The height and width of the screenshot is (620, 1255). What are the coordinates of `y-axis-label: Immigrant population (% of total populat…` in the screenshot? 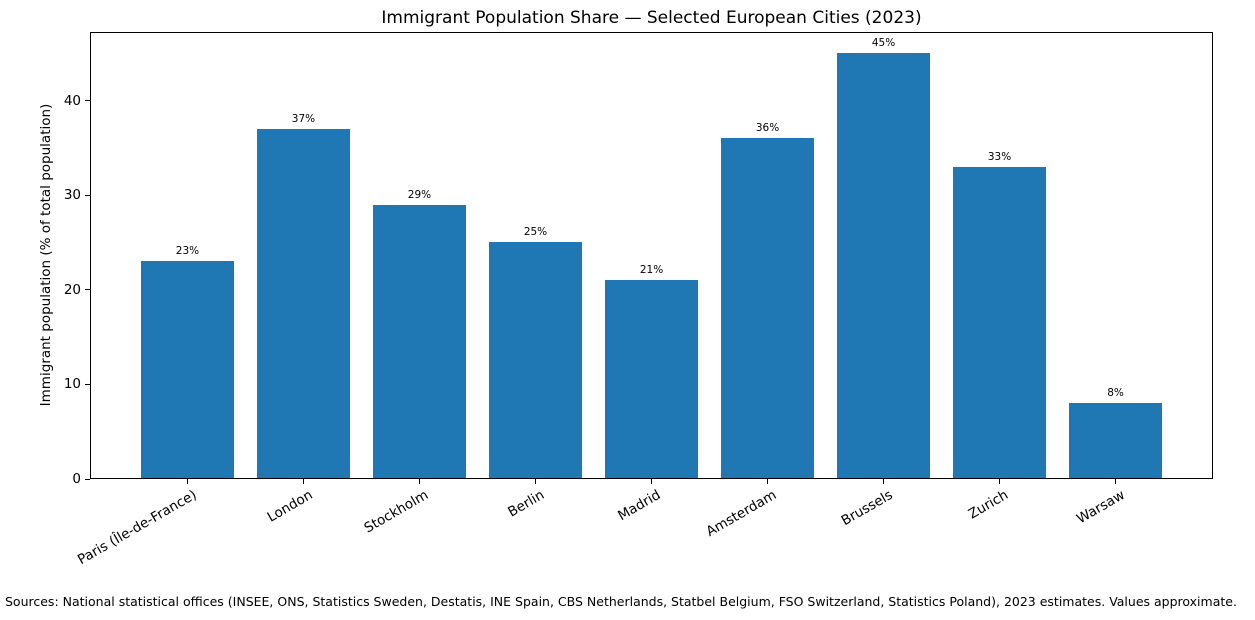 It's located at (46, 255).